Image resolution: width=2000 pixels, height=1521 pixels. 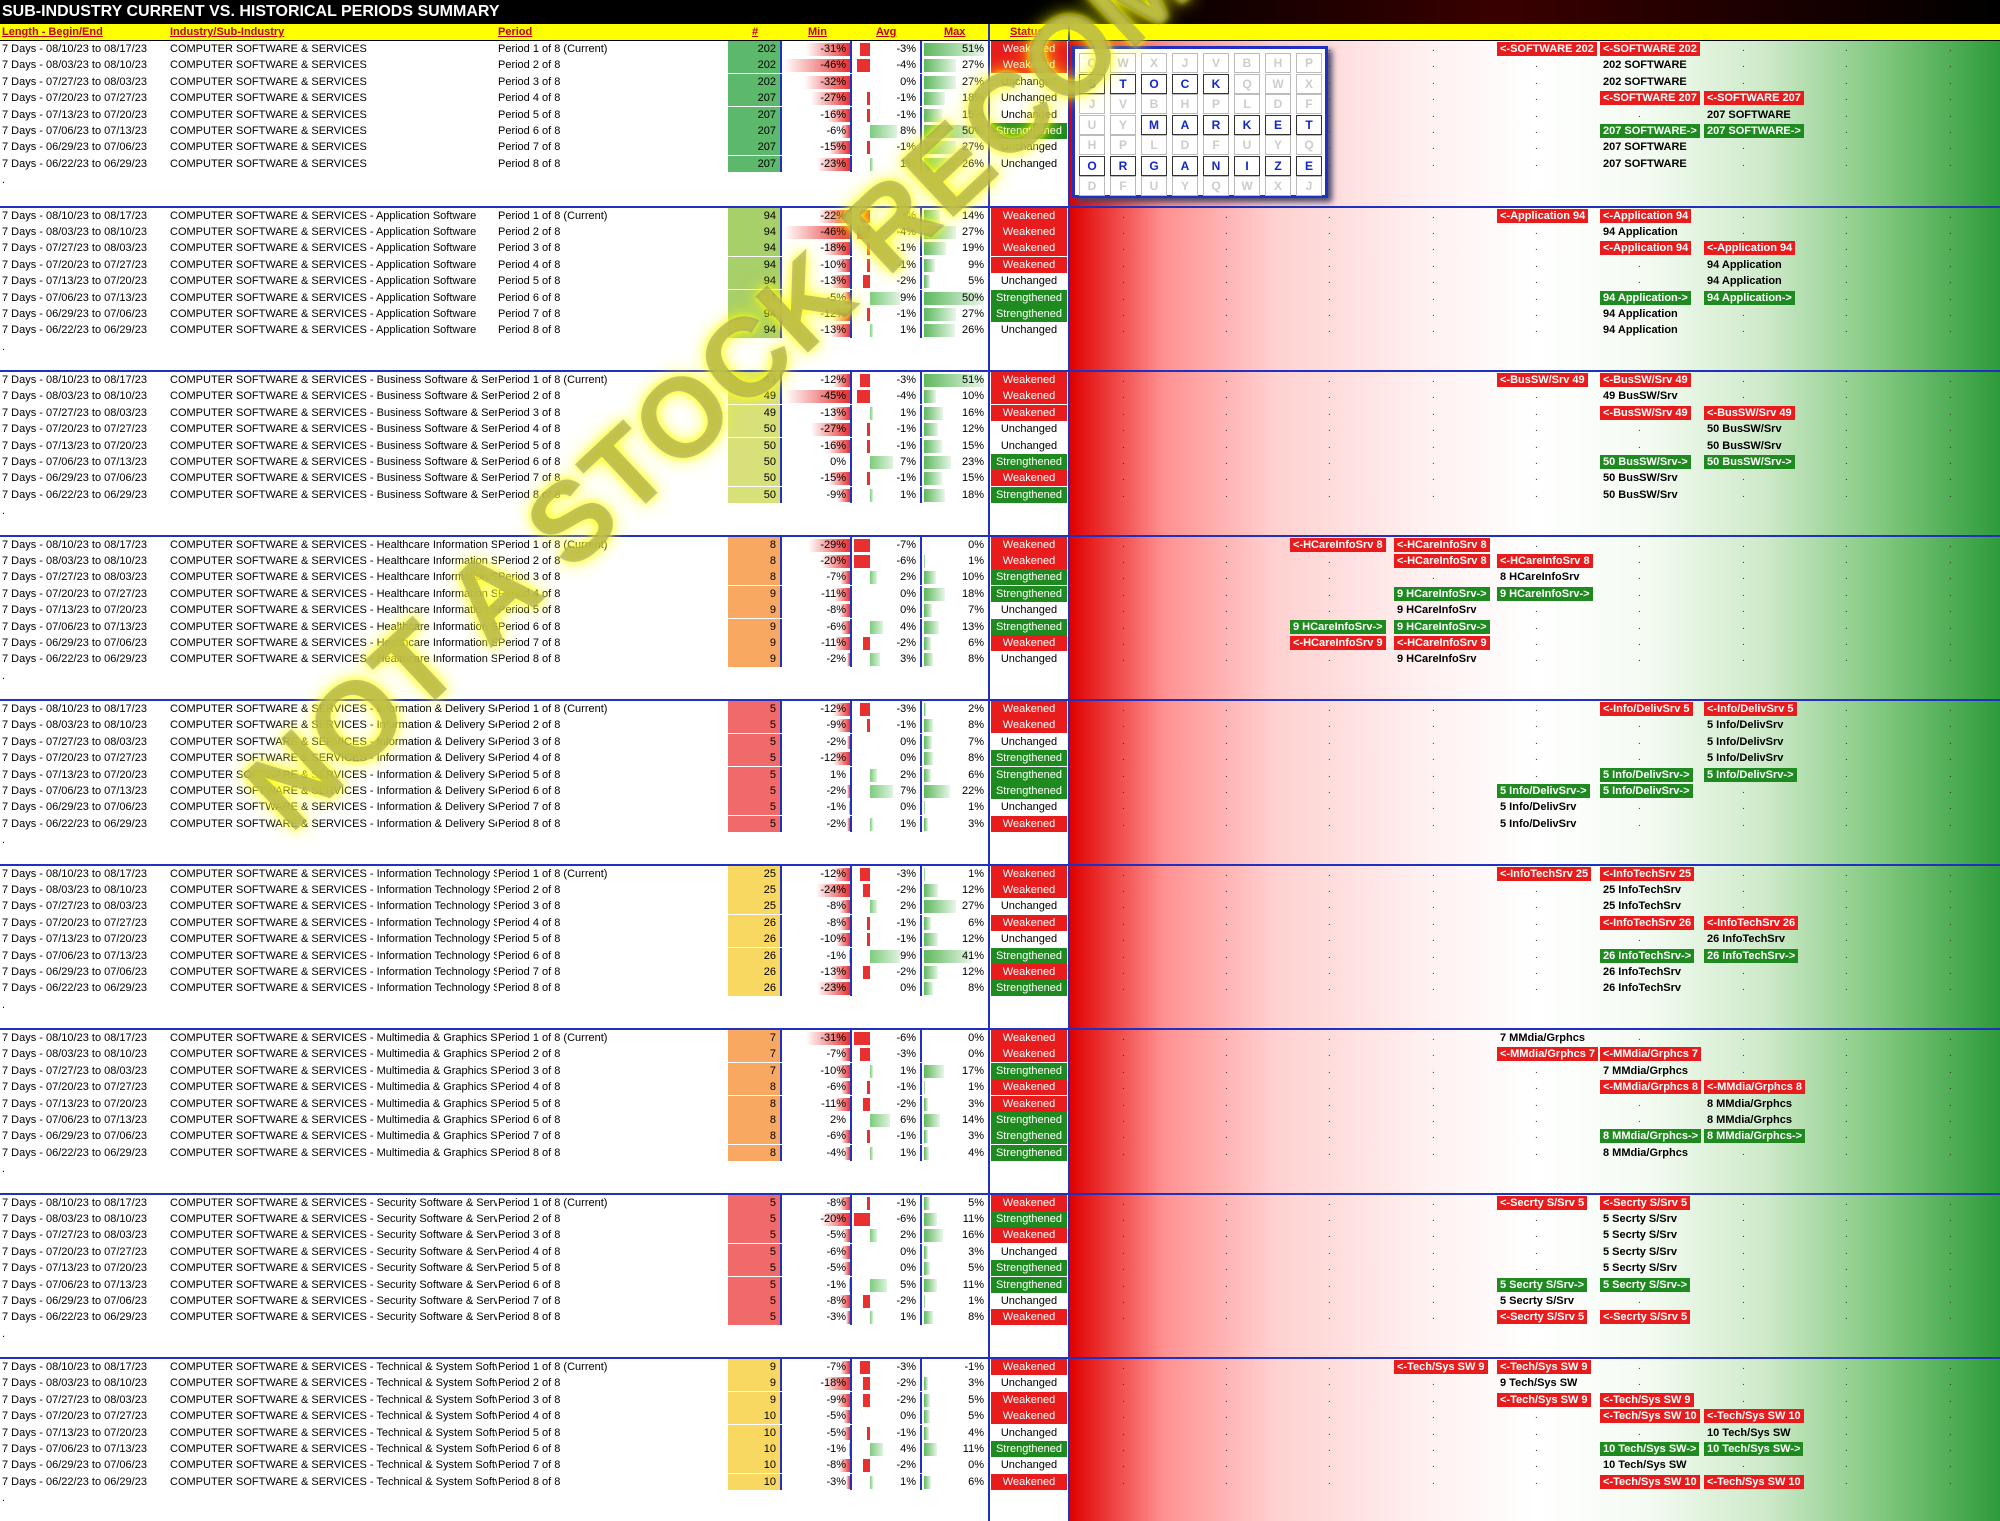 What do you see at coordinates (1745, 758) in the screenshot?
I see `rating-marker: 5 Info/DelivSrv` at bounding box center [1745, 758].